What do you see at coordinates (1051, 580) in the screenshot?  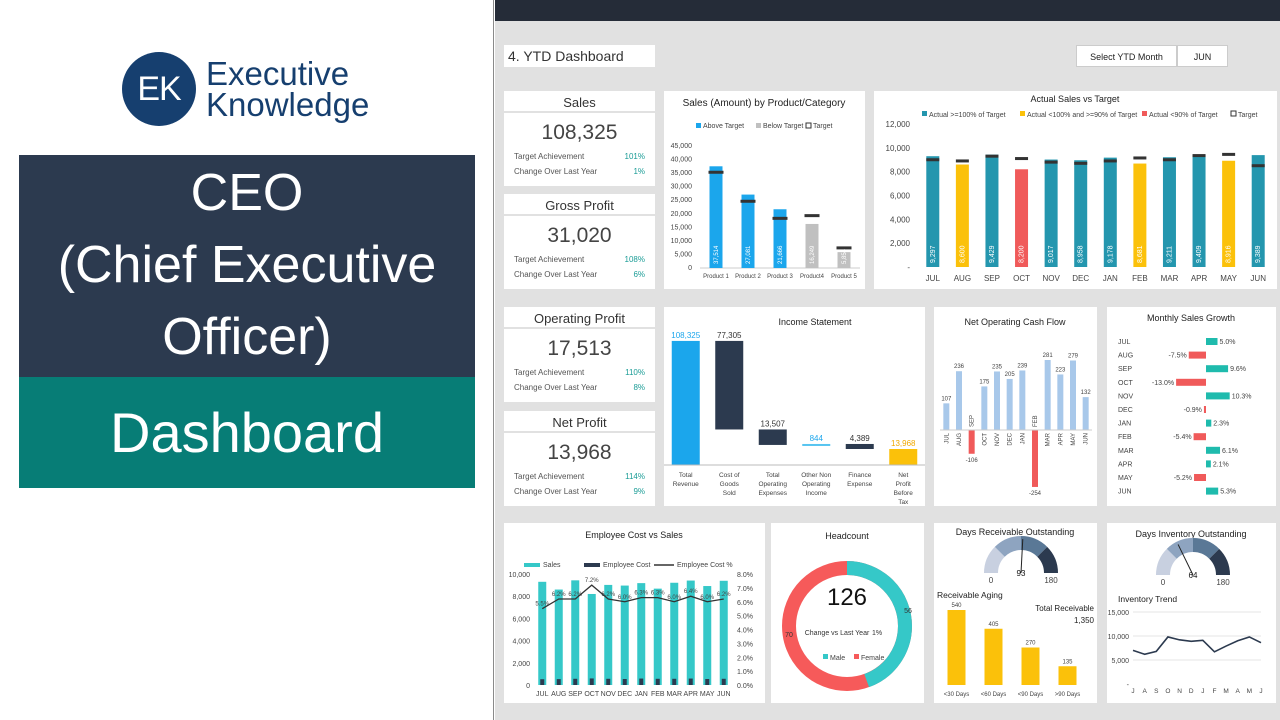 I see `gauge-max: 180` at bounding box center [1051, 580].